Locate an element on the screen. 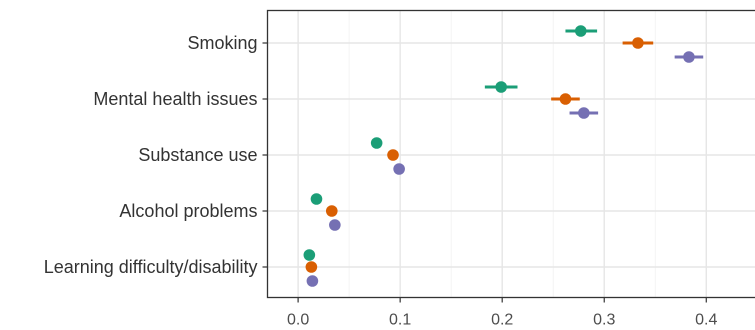 The height and width of the screenshot is (330, 755). x-axis: 0.0 0.1 0.2 0.3 0.4 is located at coordinates (502, 313).